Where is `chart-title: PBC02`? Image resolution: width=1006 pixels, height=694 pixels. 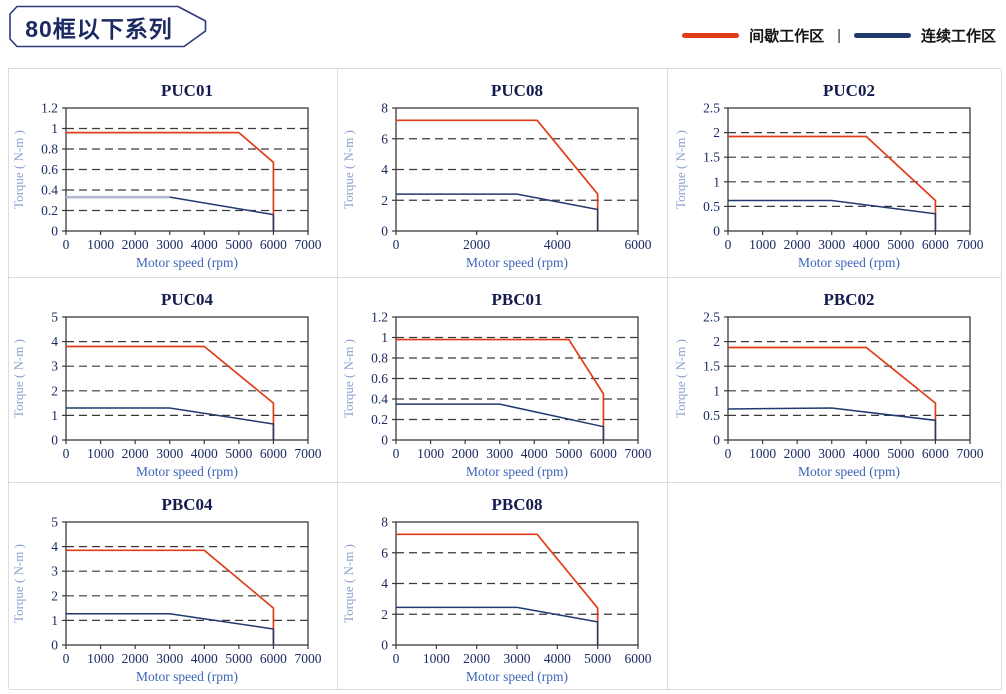 chart-title: PBC02 is located at coordinates (848, 299).